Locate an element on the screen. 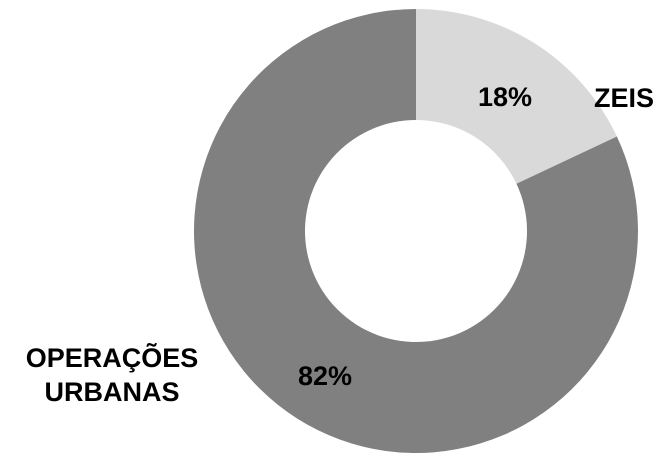 The image size is (664, 453). slice-category-label-zeis: ZEIS is located at coordinates (624, 98).